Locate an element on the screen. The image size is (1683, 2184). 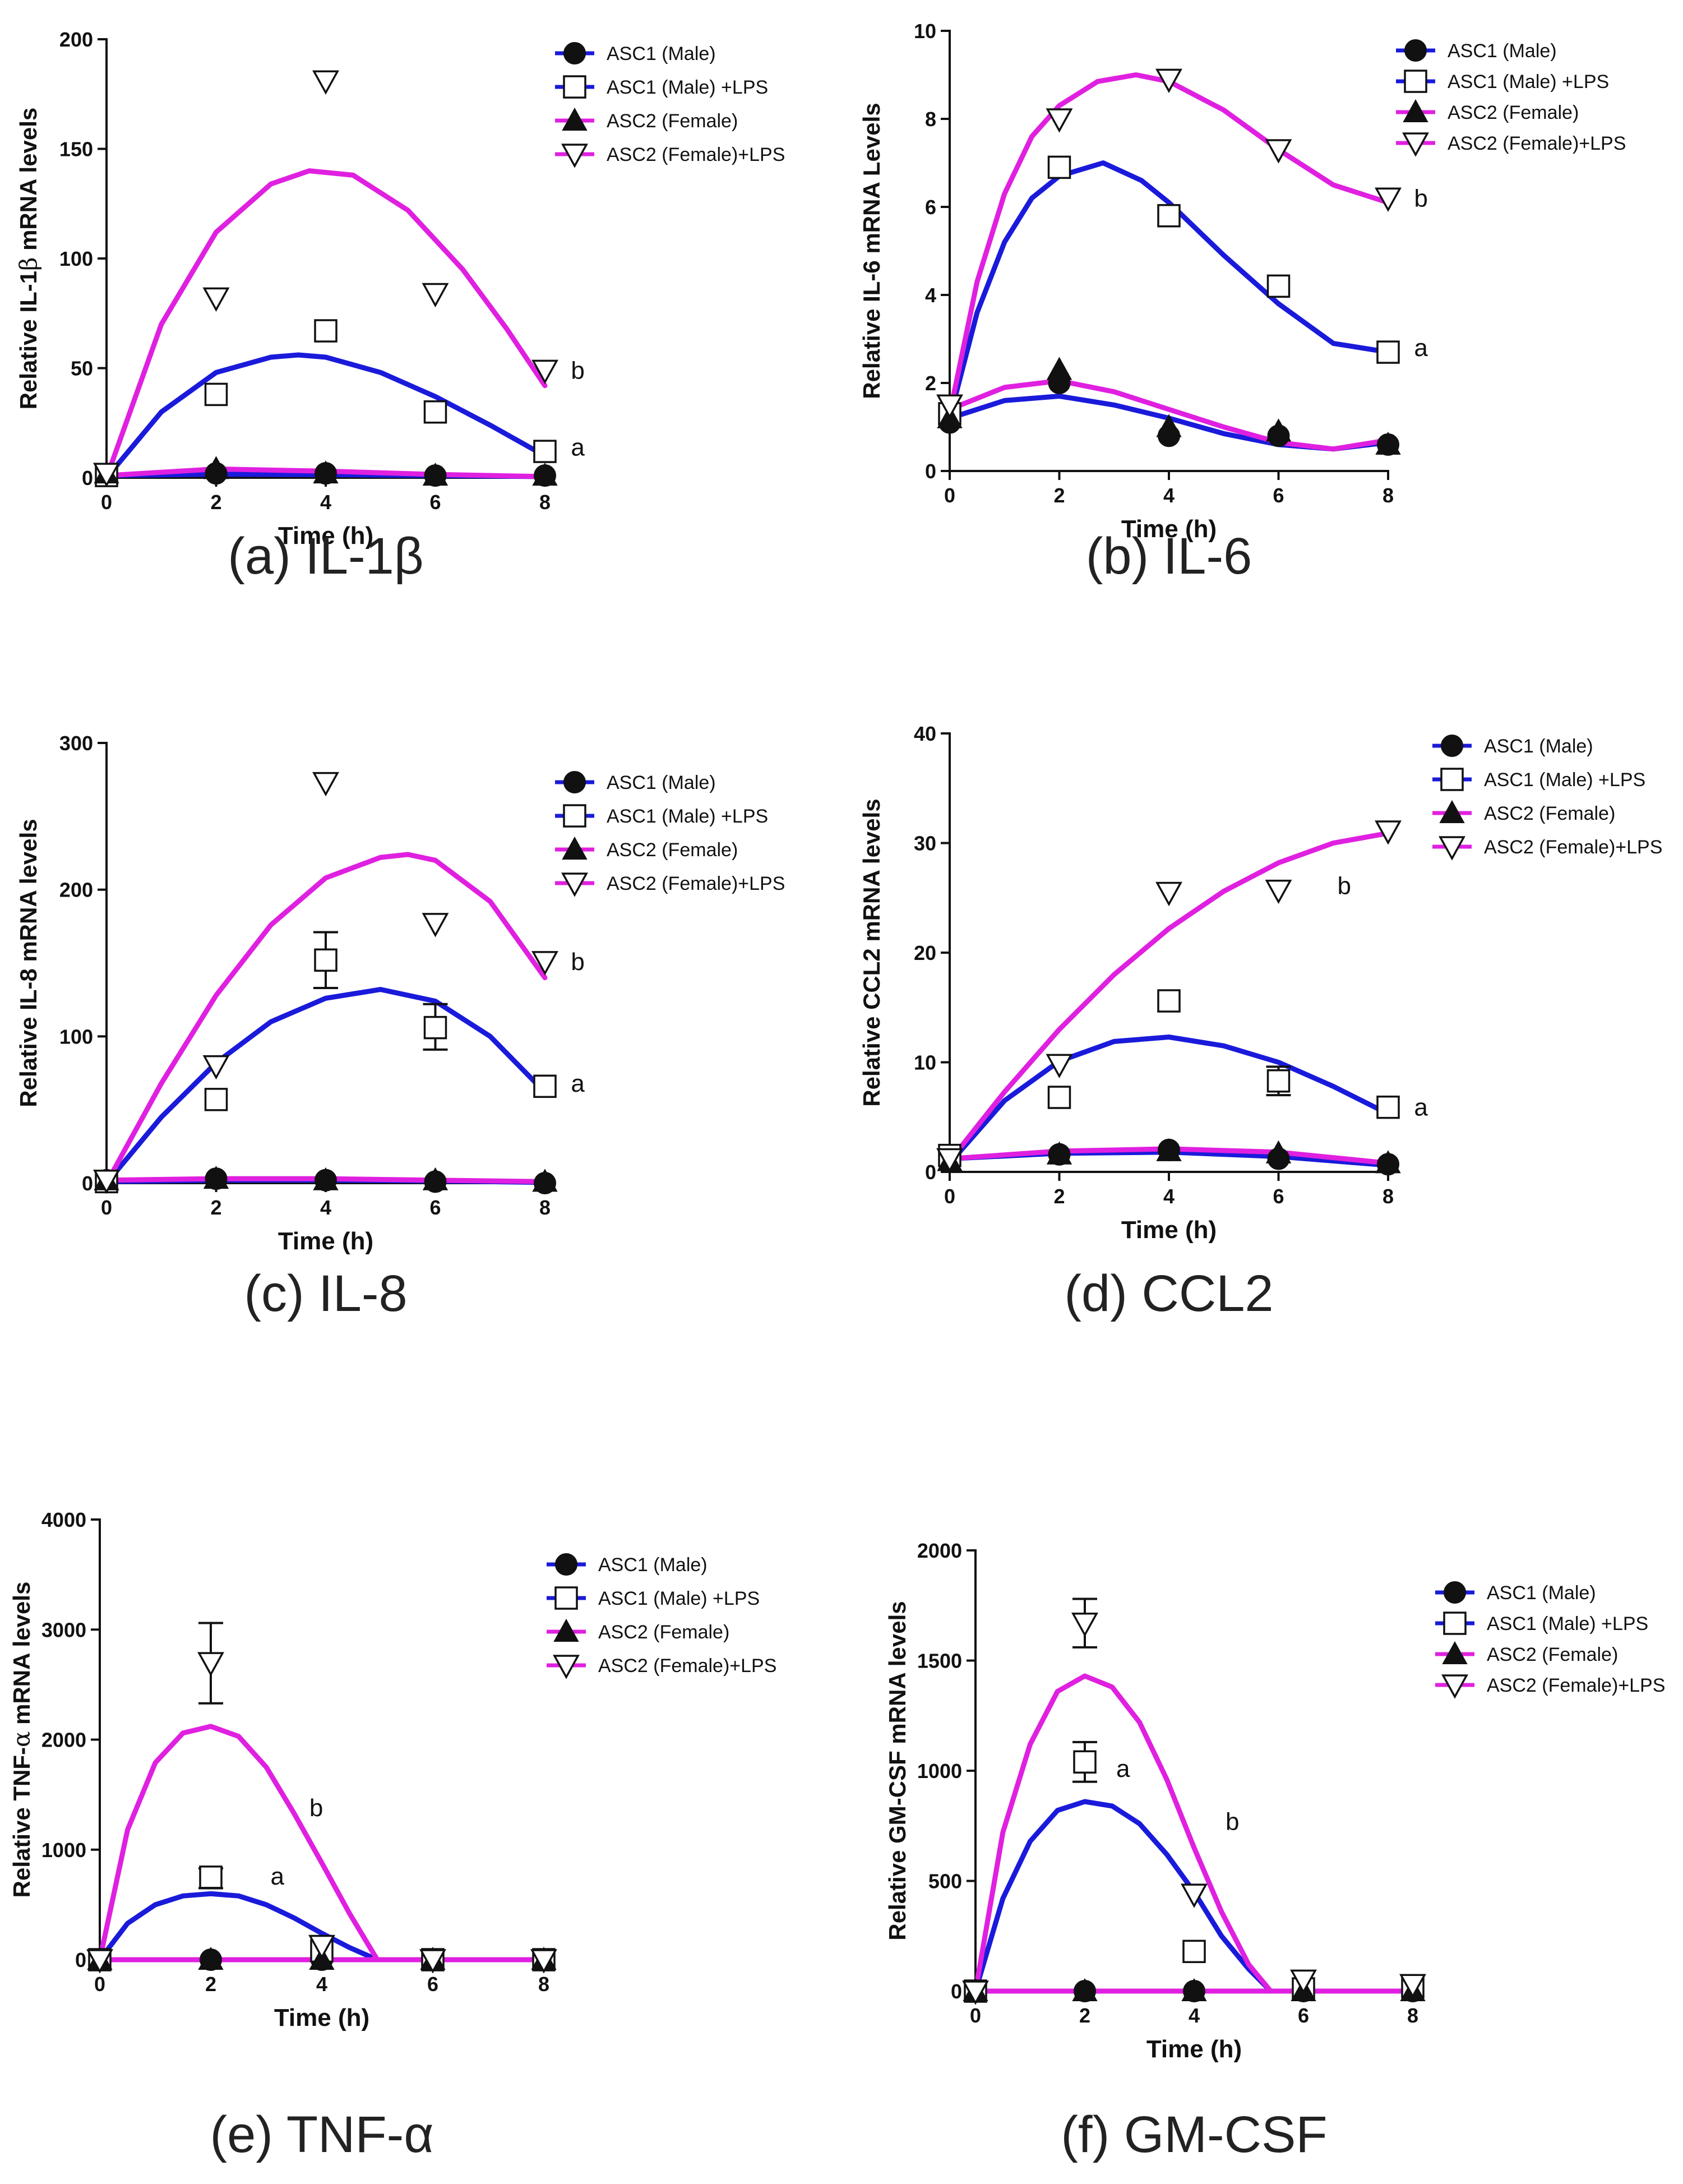
y-tick-label: 4000 is located at coordinates (63, 1520).